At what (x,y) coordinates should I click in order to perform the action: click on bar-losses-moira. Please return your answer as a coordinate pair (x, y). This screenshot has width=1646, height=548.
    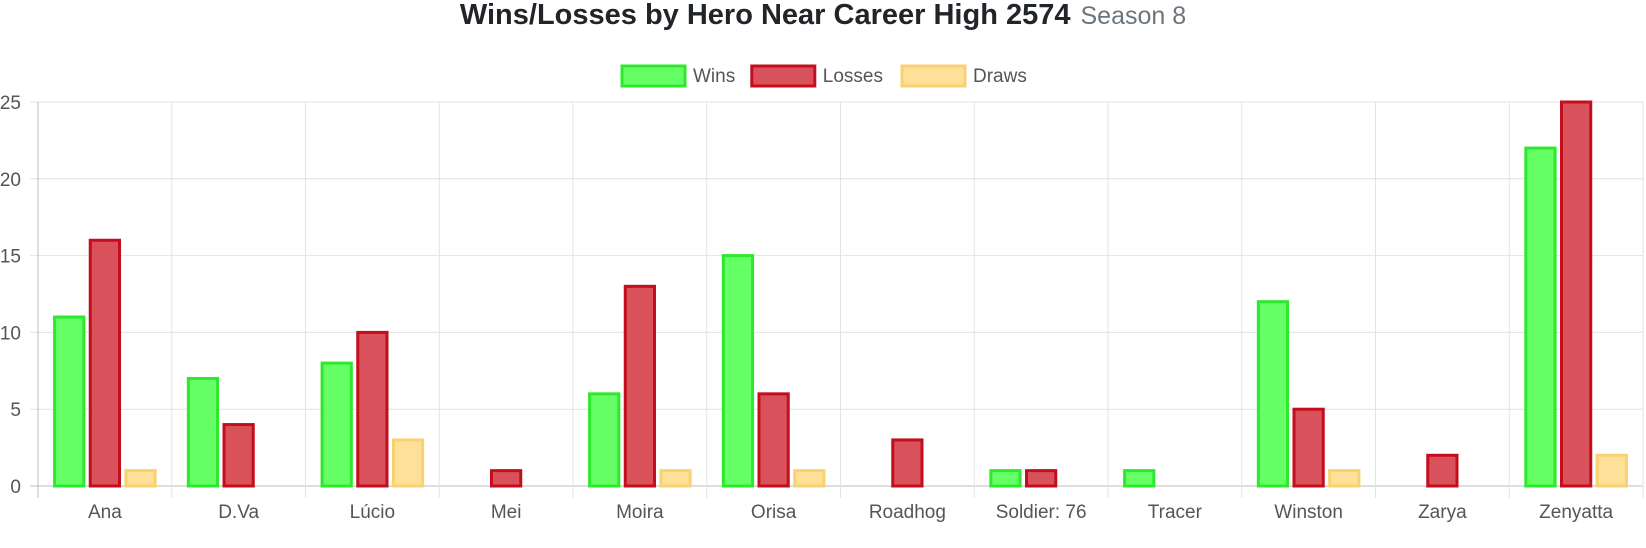
    Looking at the image, I should click on (639, 386).